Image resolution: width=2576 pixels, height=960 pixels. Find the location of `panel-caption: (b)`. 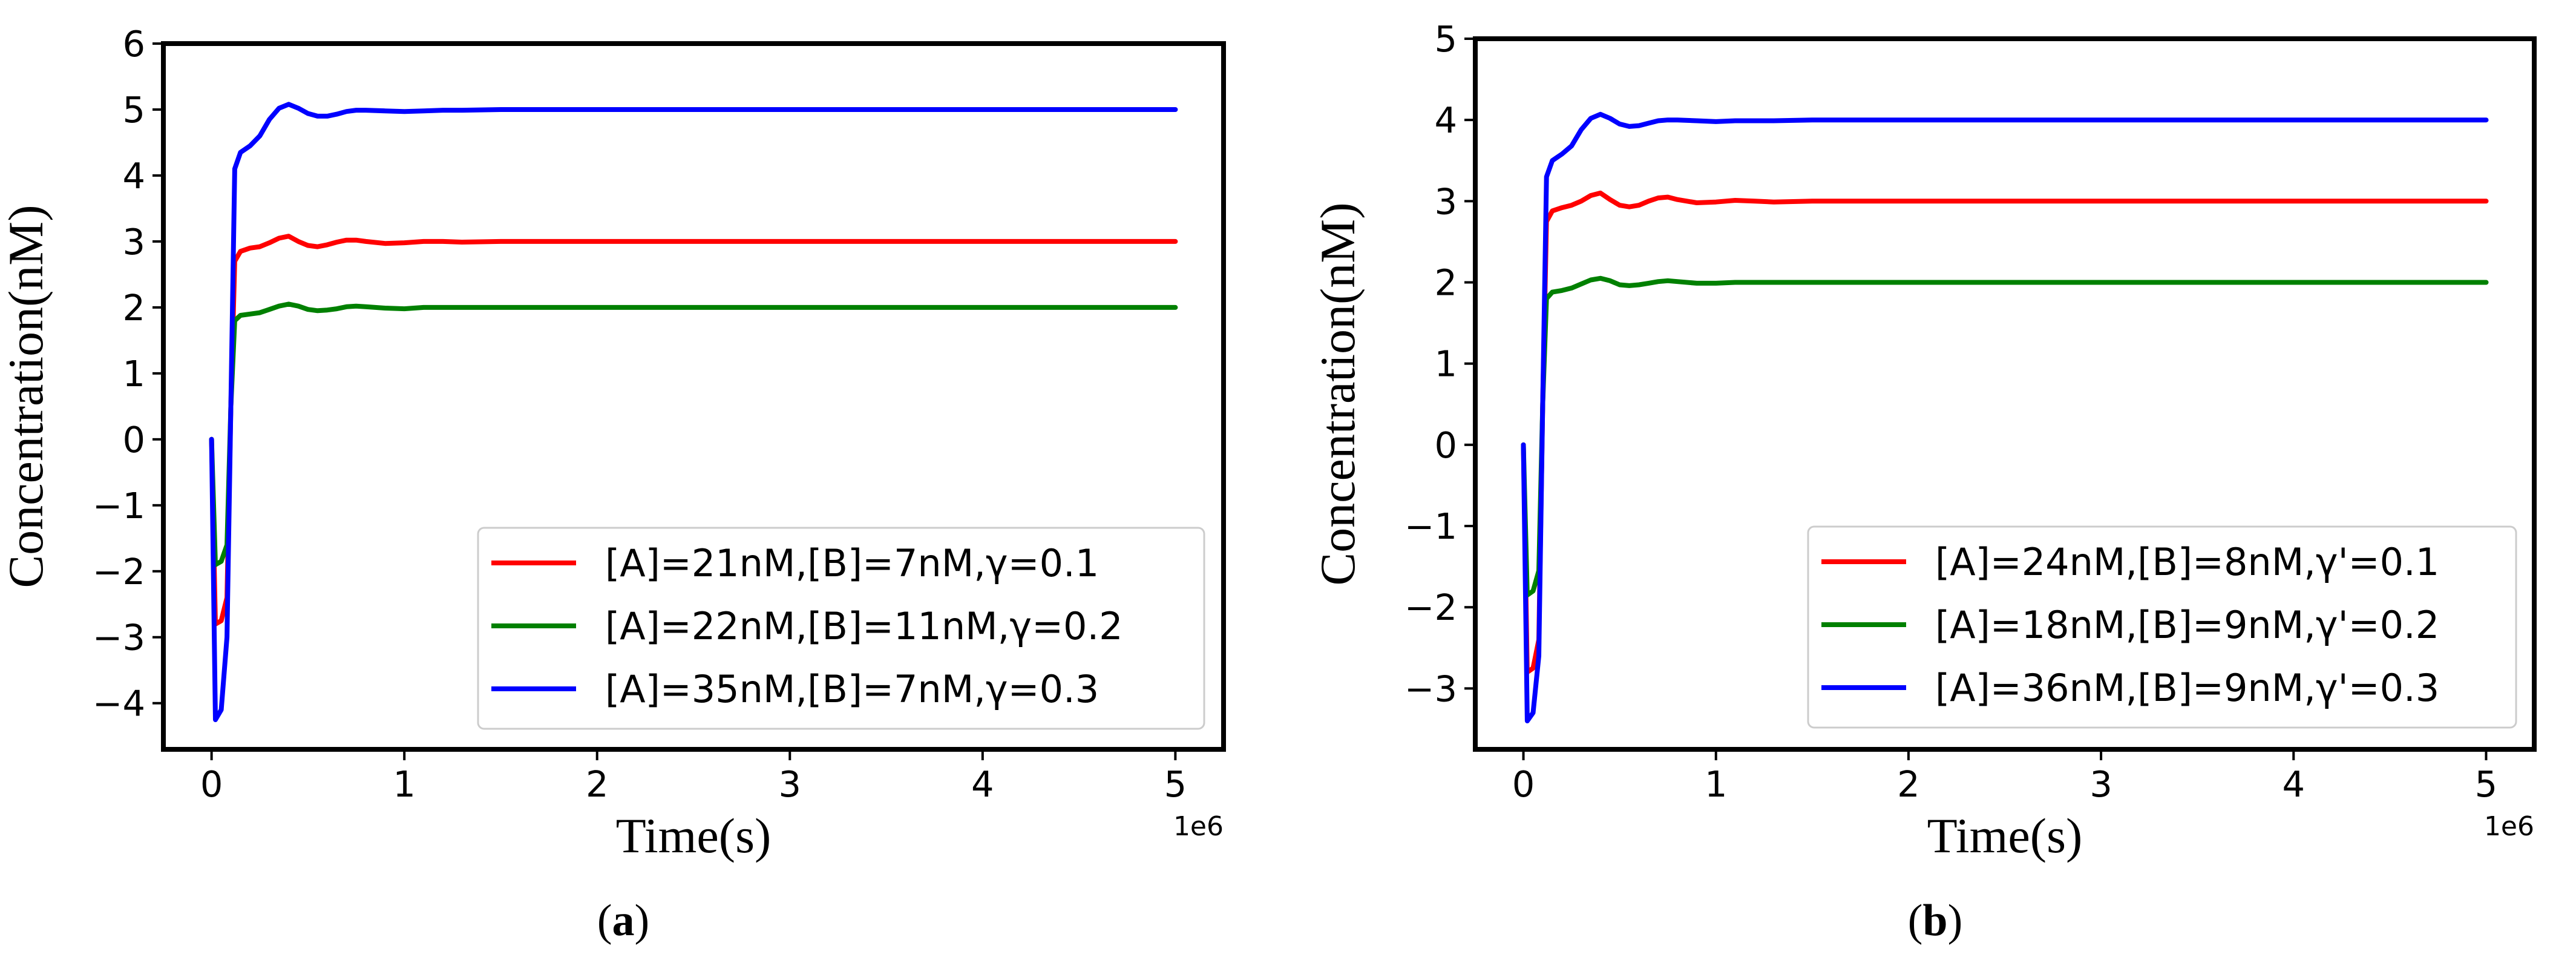

panel-caption: (b) is located at coordinates (1935, 920).